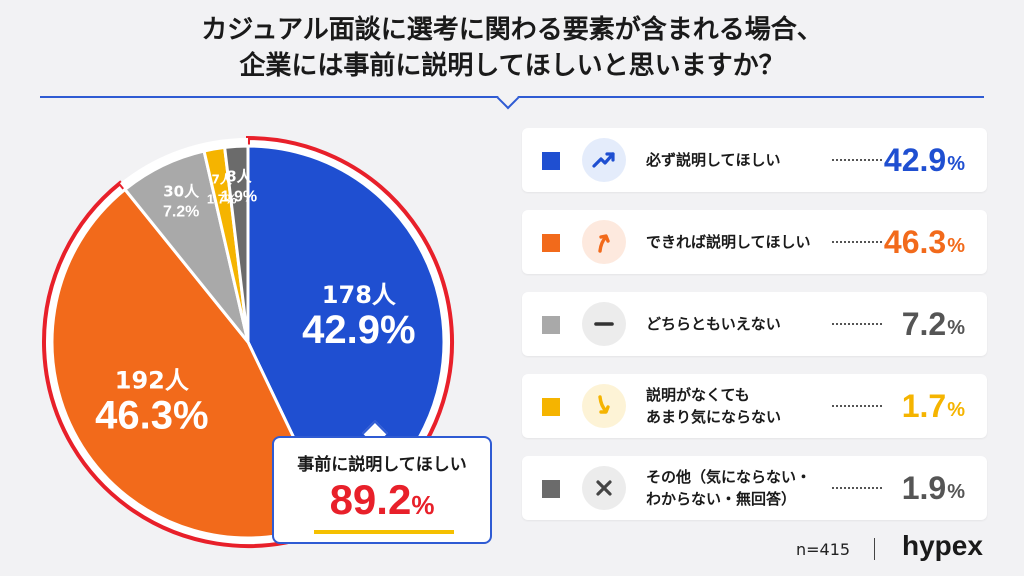 The image size is (1024, 576). What do you see at coordinates (370, 499) in the screenshot?
I see `callout-number: 89.2` at bounding box center [370, 499].